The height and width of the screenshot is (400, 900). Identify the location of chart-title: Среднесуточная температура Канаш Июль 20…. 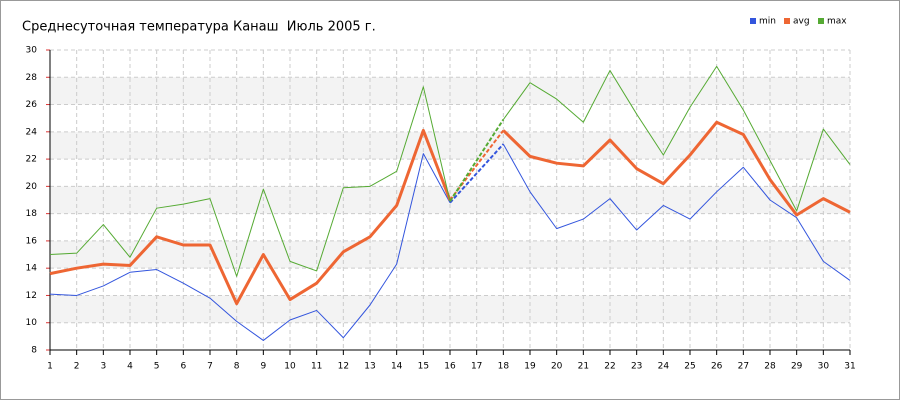
(199, 27).